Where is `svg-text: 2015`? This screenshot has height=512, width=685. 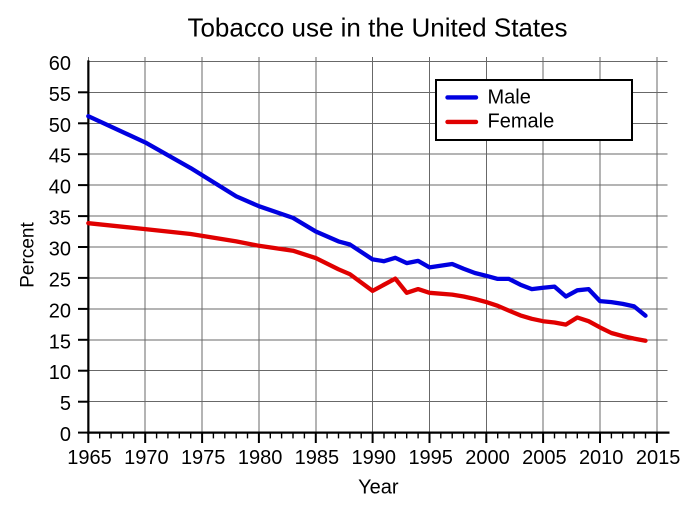 svg-text: 2015 is located at coordinates (658, 458).